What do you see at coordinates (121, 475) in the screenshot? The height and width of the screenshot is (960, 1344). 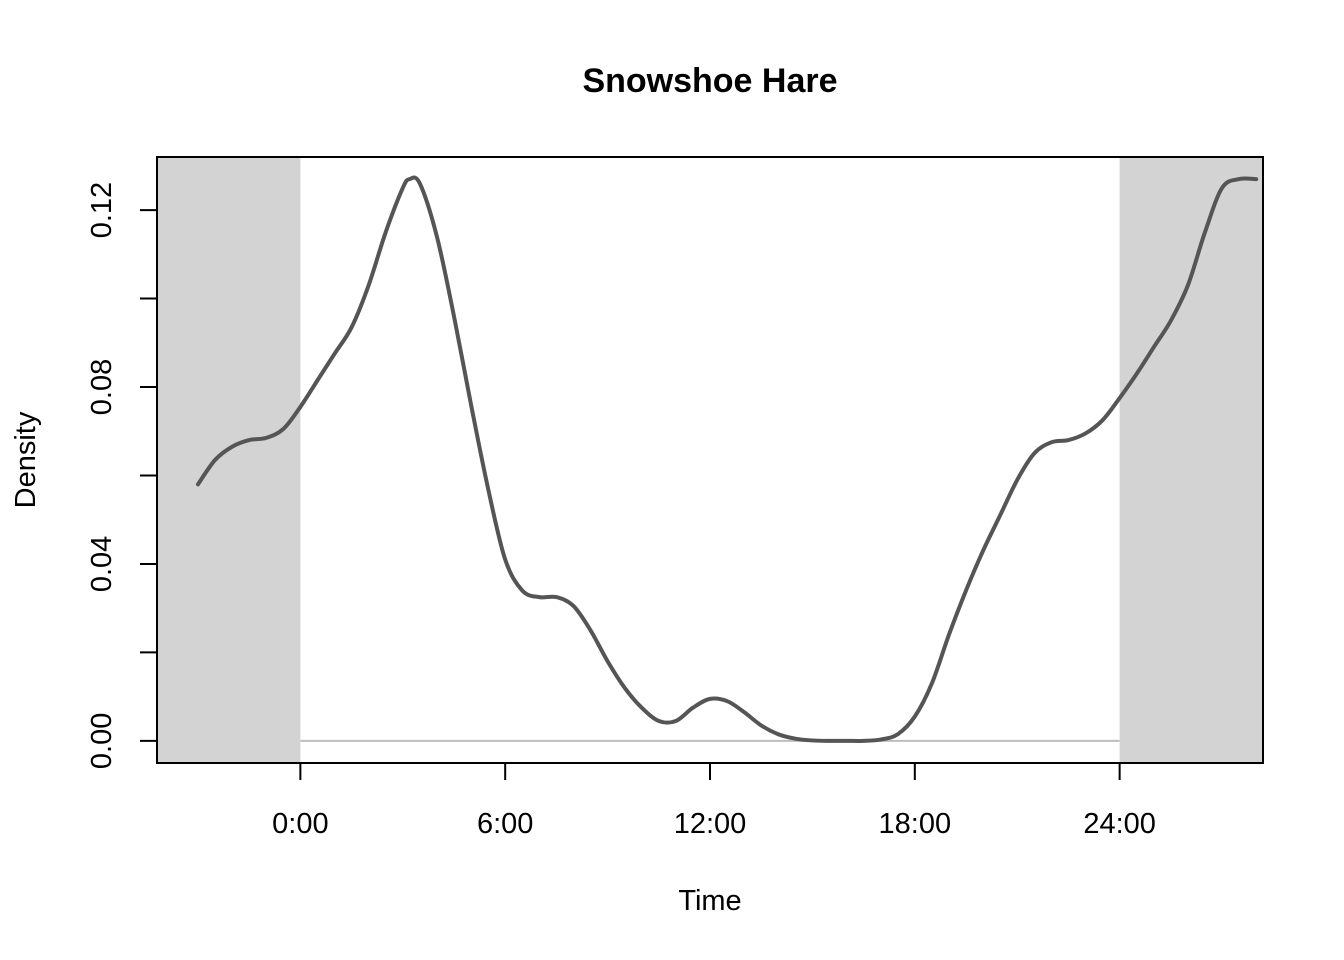 I see `y-axis: 0.00 0.04 0.08 0.12` at bounding box center [121, 475].